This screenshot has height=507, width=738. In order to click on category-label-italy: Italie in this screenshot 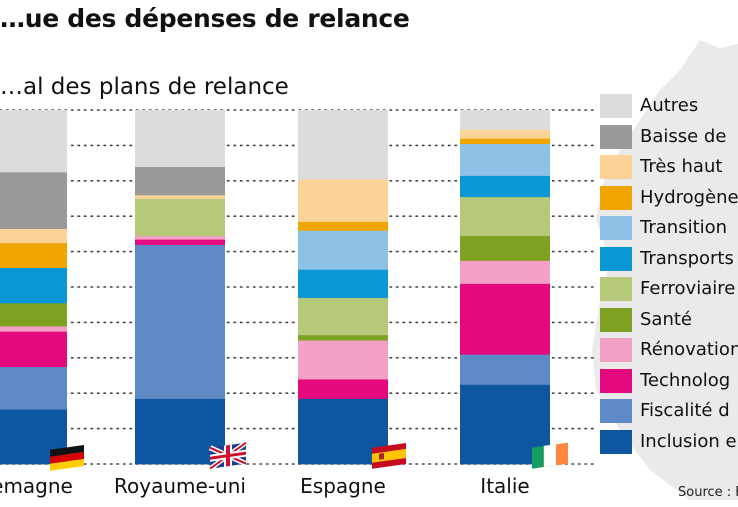, I will do `click(505, 486)`.